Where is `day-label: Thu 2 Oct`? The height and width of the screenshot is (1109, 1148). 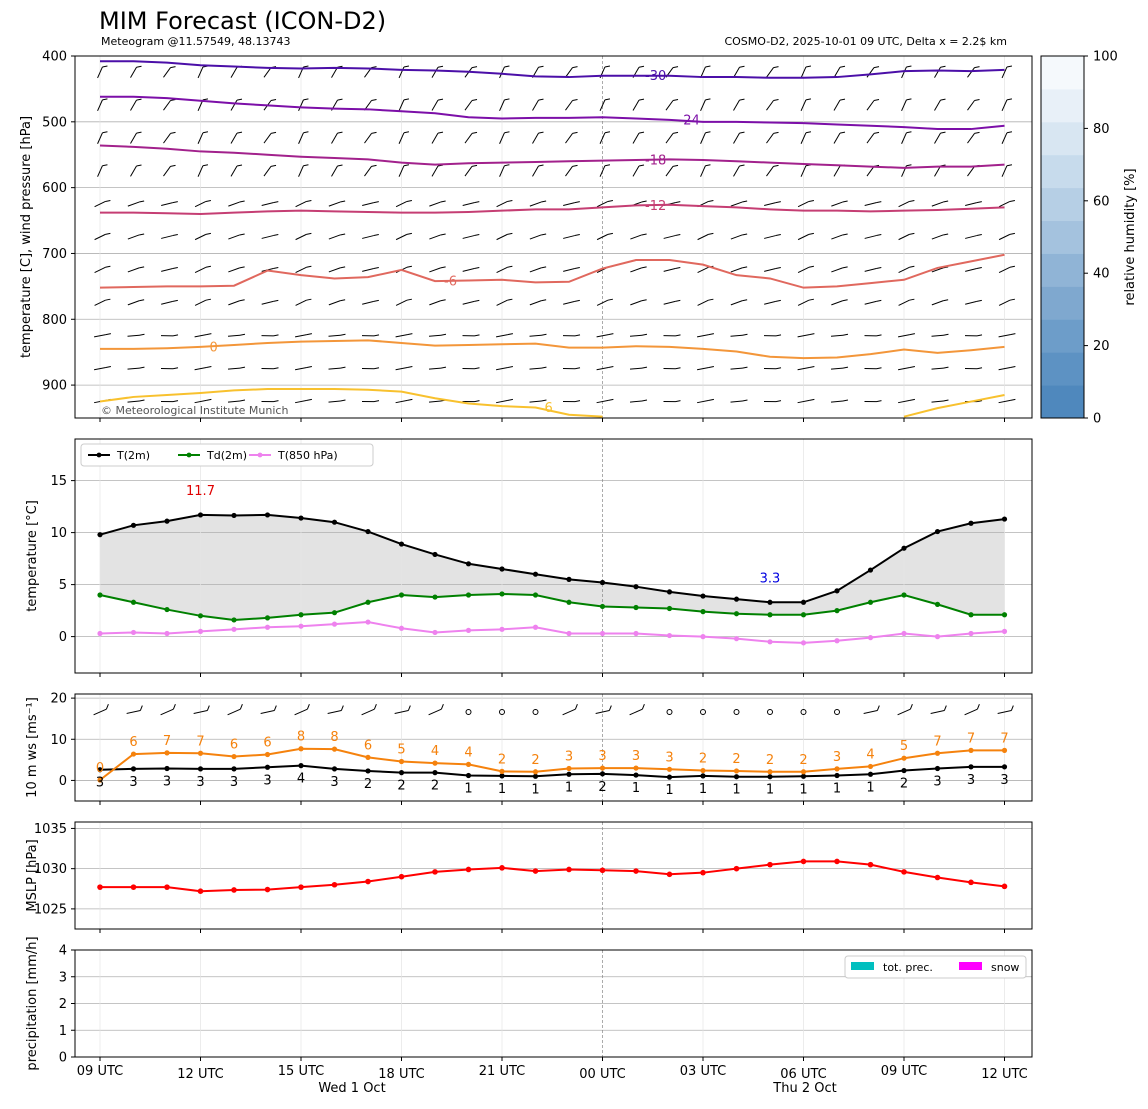
day-label: Thu 2 Oct is located at coordinates (804, 1088).